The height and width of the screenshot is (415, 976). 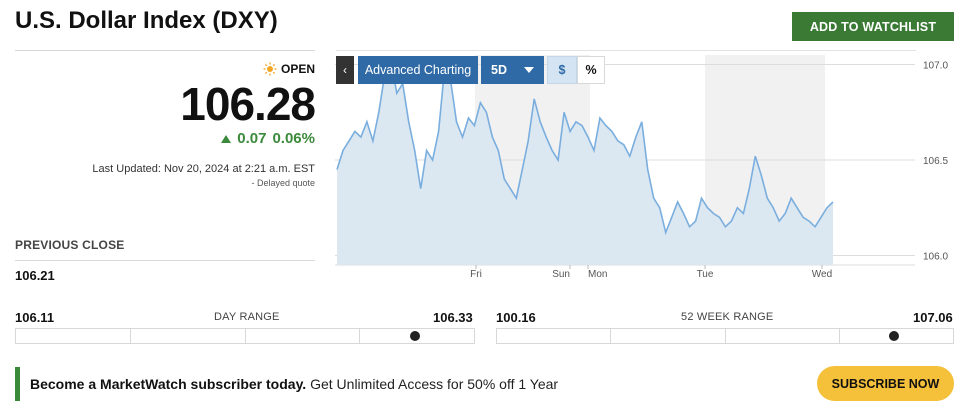 I want to click on week52-range-marker, so click(x=894, y=336).